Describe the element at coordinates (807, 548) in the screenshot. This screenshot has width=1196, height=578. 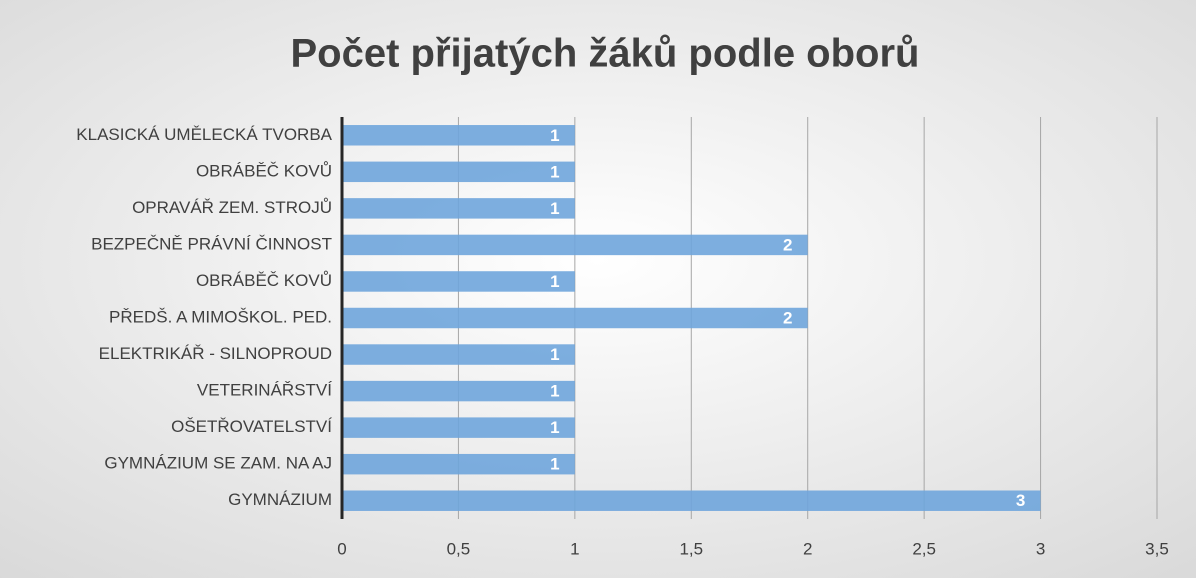
I see `x-tick-label: 2` at that location.